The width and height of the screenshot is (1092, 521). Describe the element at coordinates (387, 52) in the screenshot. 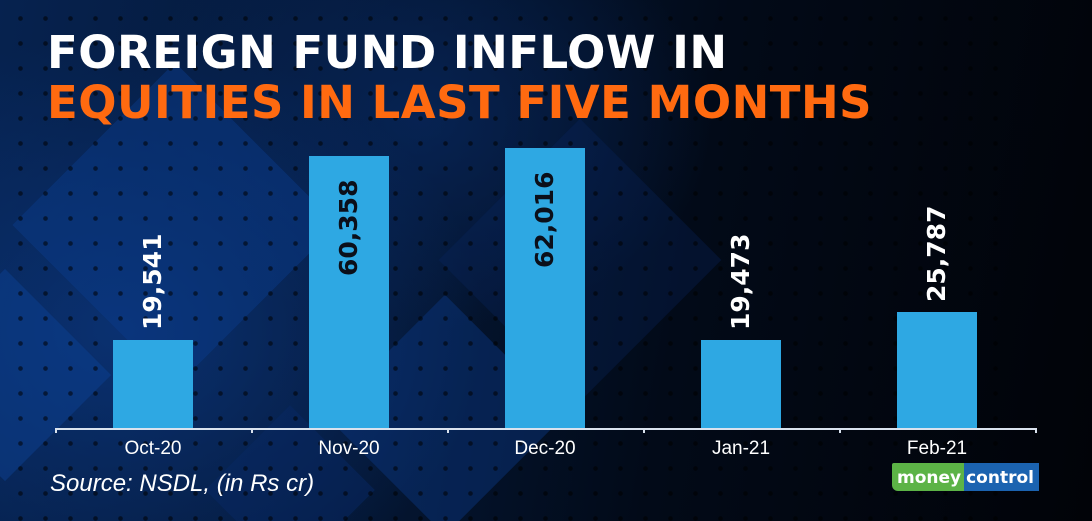

I see `title-line-1: FOREIGN FUND INFLOW IN` at that location.